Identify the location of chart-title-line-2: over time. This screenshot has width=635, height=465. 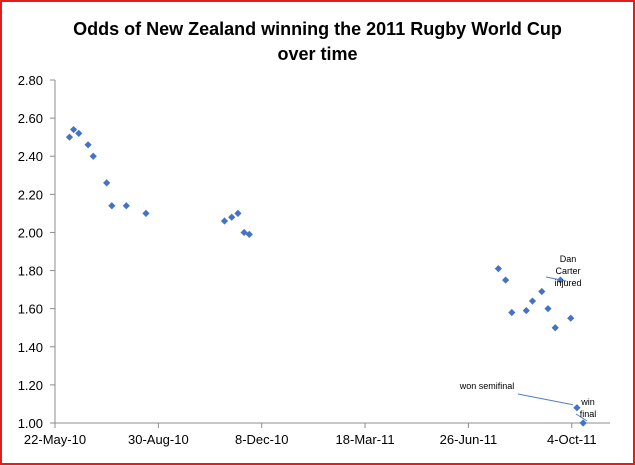
(317, 54).